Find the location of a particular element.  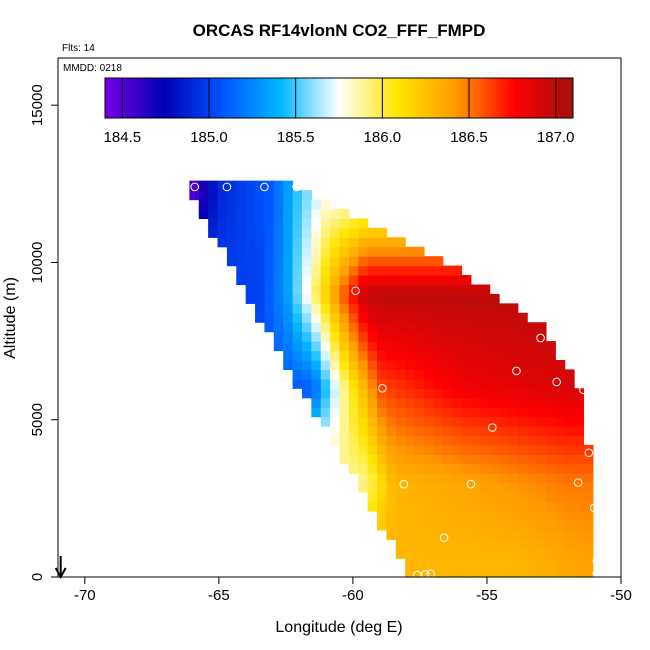

x-axis: -70 -65 -60 -55 -50 is located at coordinates (353, 590).